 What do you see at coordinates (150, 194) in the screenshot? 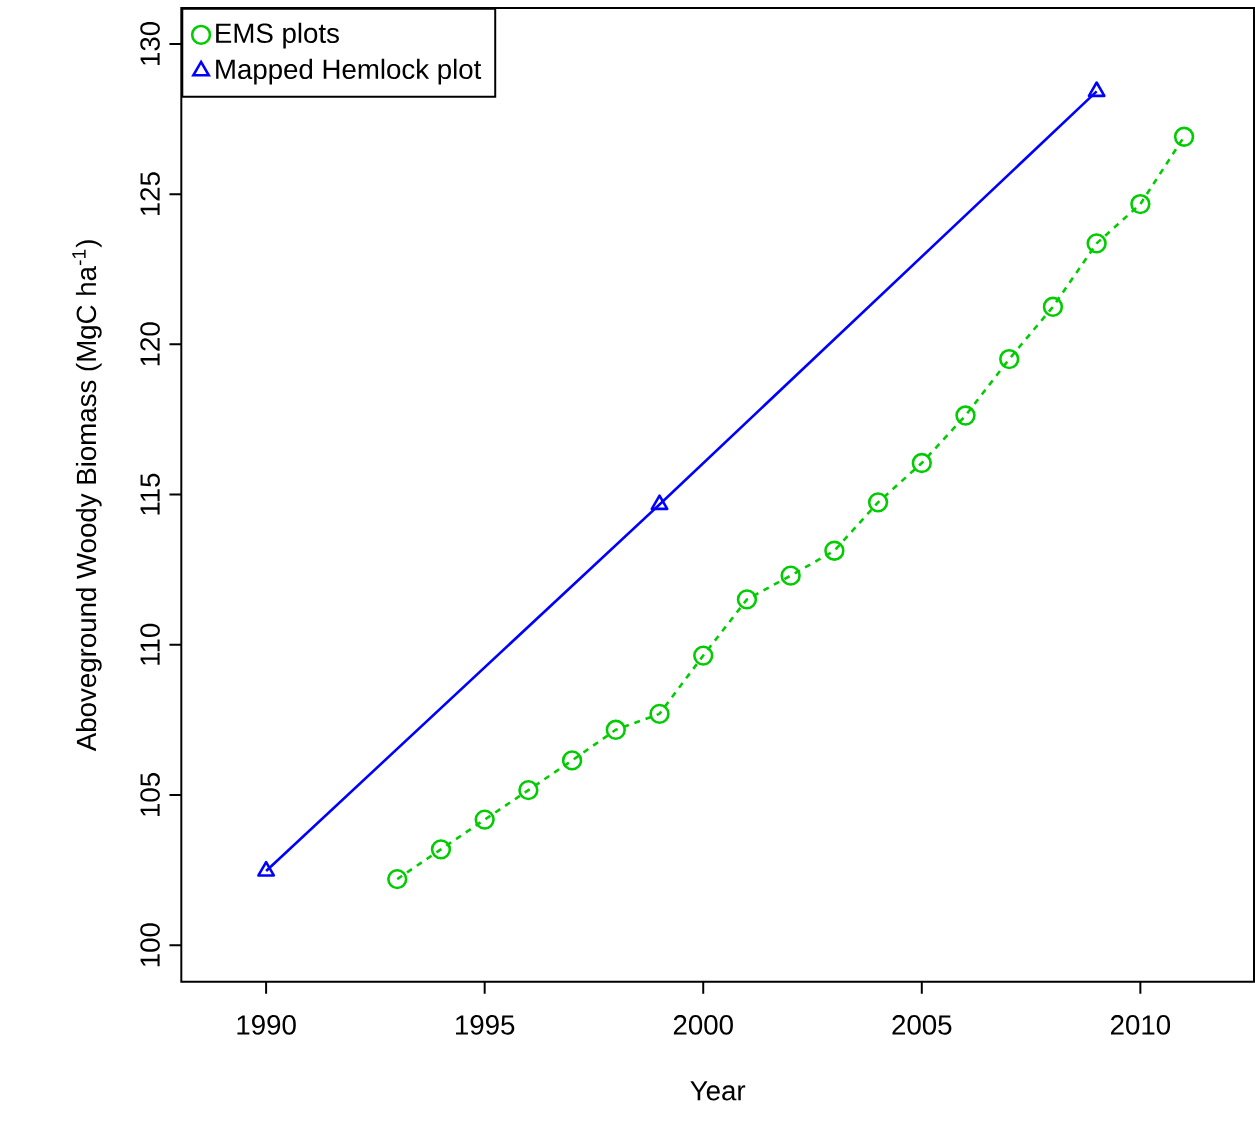
I see `y-tick-label: 125` at bounding box center [150, 194].